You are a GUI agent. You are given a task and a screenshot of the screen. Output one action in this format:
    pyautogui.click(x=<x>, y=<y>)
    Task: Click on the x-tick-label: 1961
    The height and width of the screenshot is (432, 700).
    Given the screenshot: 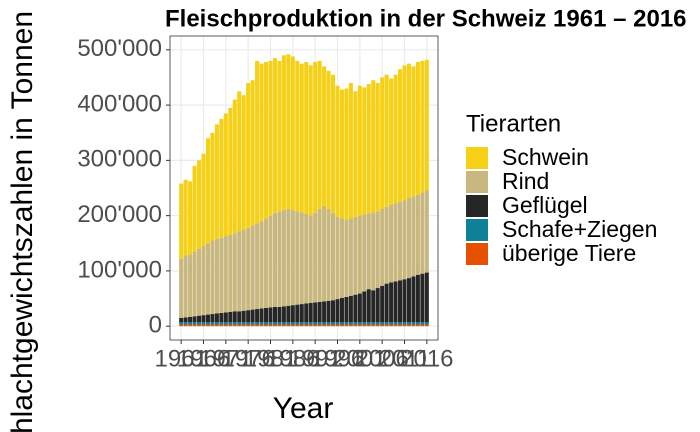 What is the action you would take?
    pyautogui.click(x=180, y=358)
    